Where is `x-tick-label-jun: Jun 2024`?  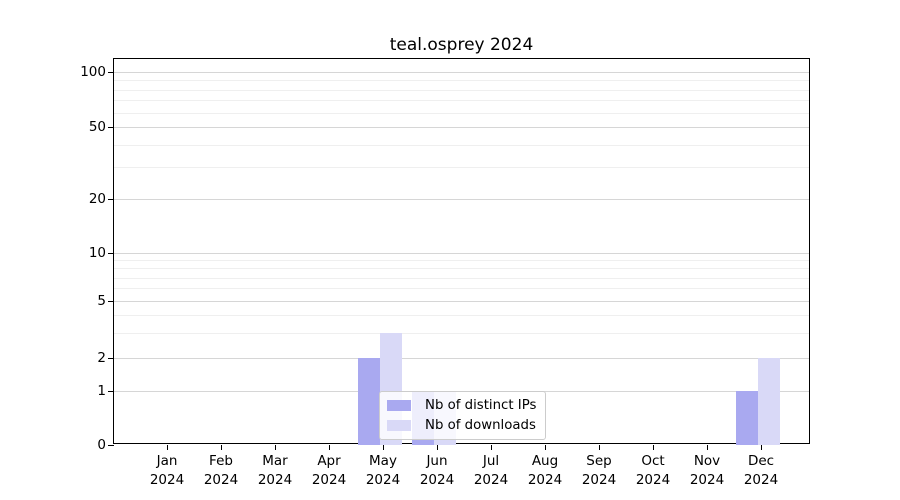 x-tick-label-jun: Jun 2024 is located at coordinates (437, 470).